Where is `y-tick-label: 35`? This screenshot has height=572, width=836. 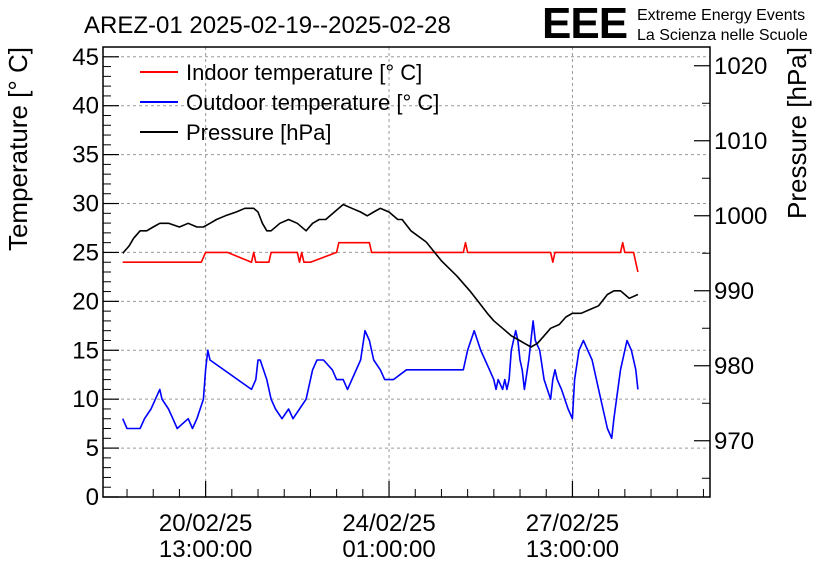
y-tick-label: 35 is located at coordinates (85, 155).